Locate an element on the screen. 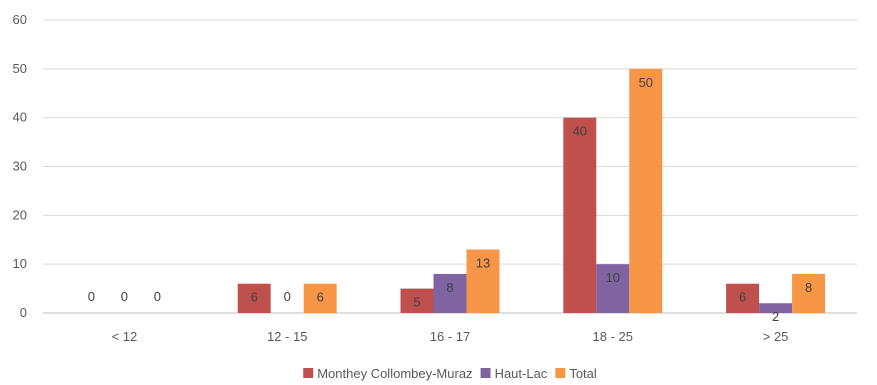  data-label: 13 is located at coordinates (483, 263).